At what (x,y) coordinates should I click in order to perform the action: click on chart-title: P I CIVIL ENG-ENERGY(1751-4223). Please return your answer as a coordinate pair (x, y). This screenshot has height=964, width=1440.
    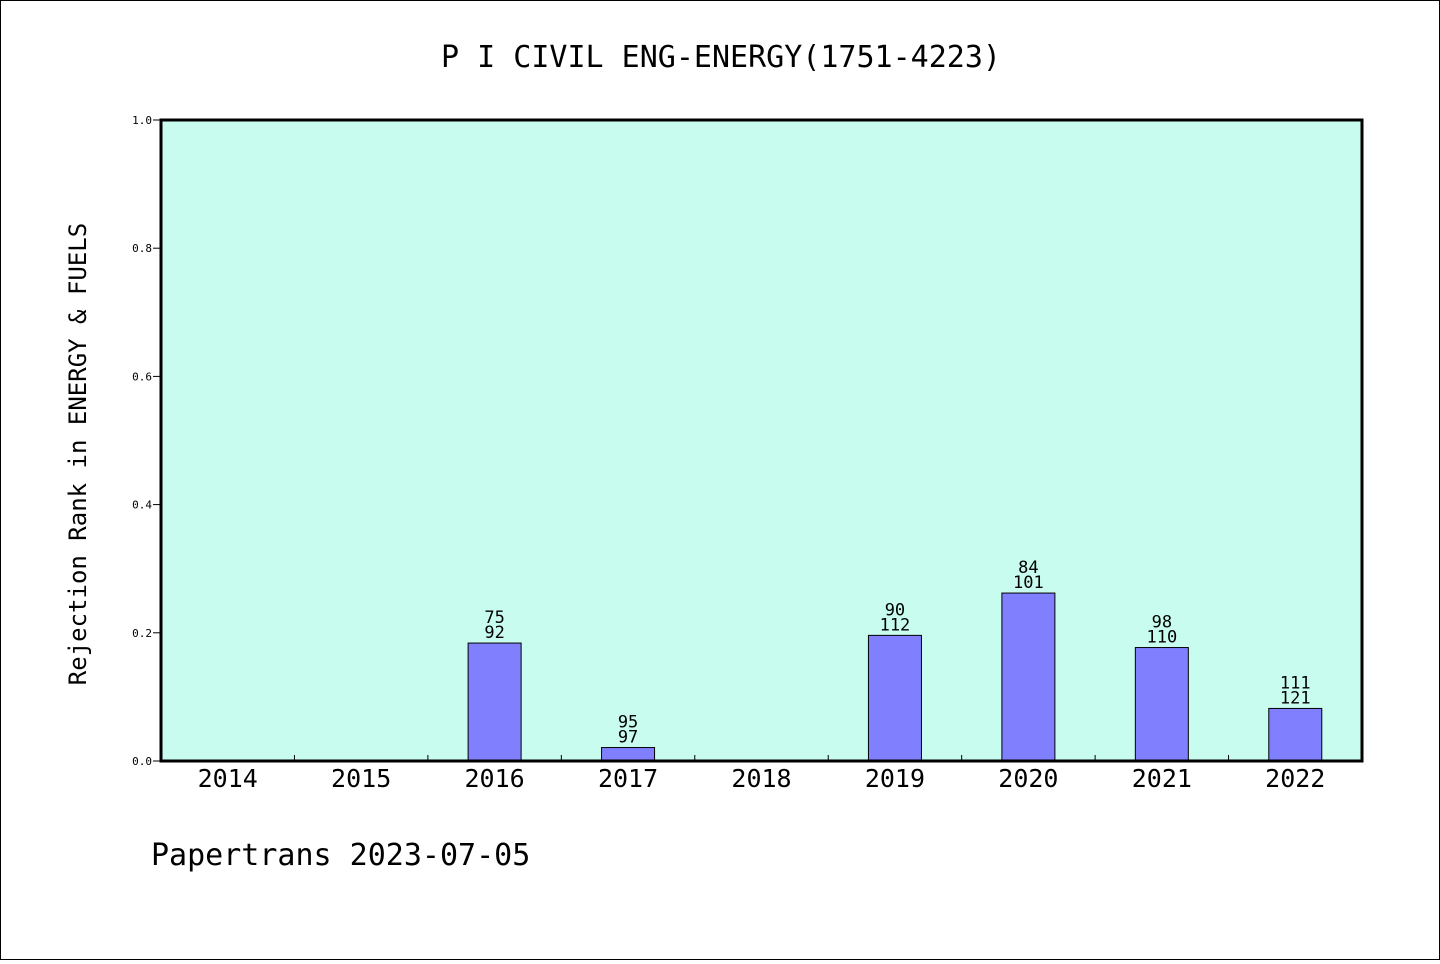
    Looking at the image, I should click on (721, 57).